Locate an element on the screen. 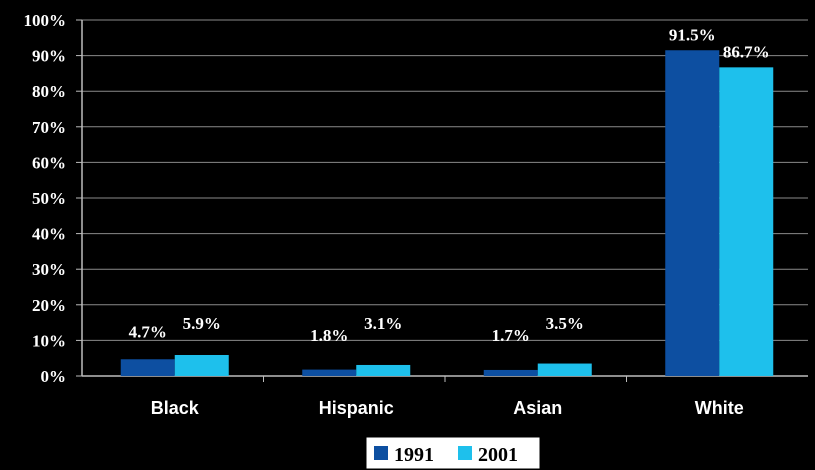  data-label: 3.5% is located at coordinates (565, 323).